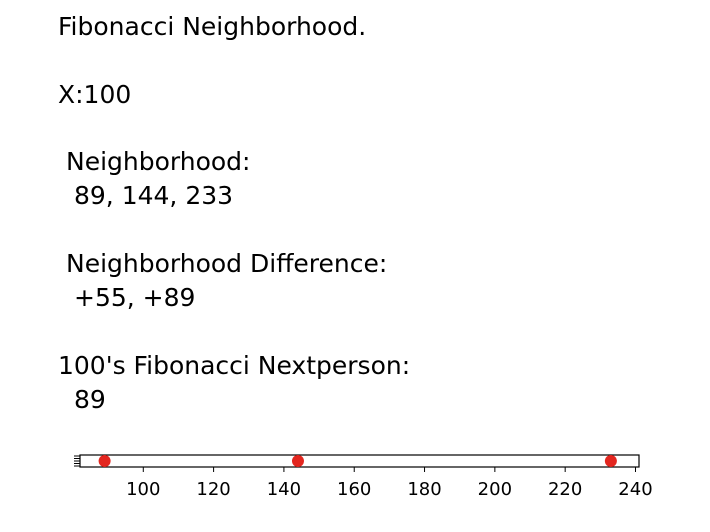  What do you see at coordinates (213, 489) in the screenshot?
I see `x-tick-label: 120` at bounding box center [213, 489].